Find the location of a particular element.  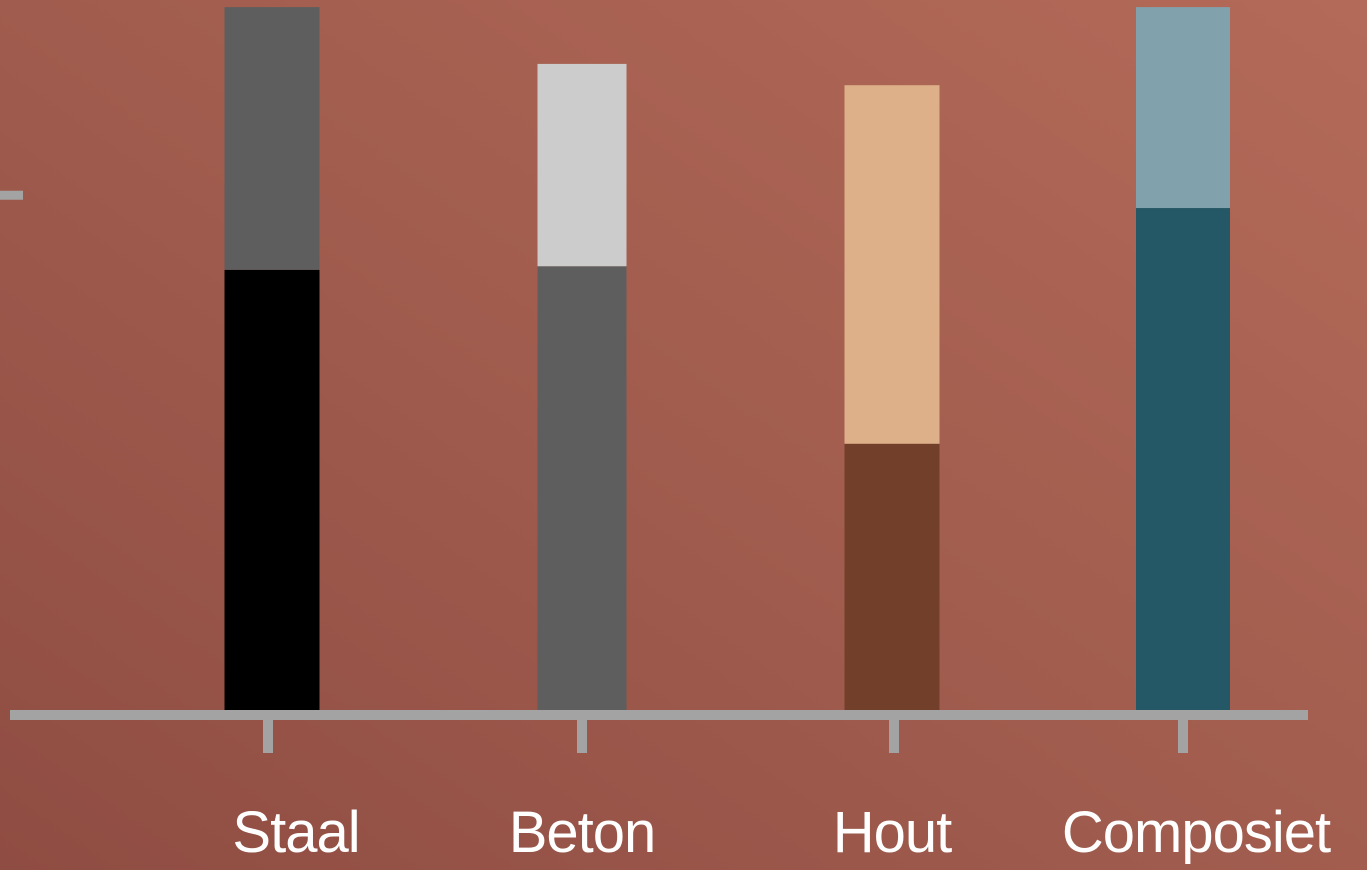

x-tick-labels-group: Staal Beton Hout Composiet is located at coordinates (782, 832).